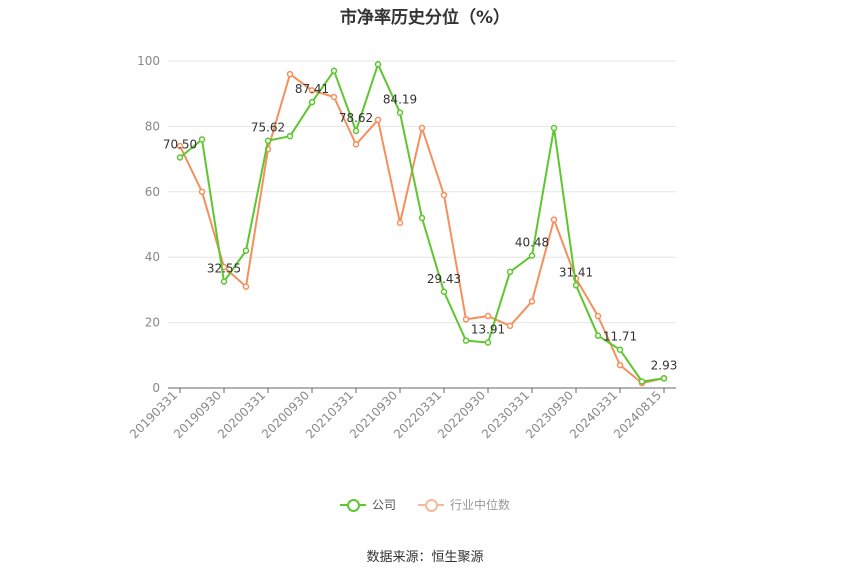  Describe the element at coordinates (576, 272) in the screenshot. I see `data-label: 31.41` at that location.